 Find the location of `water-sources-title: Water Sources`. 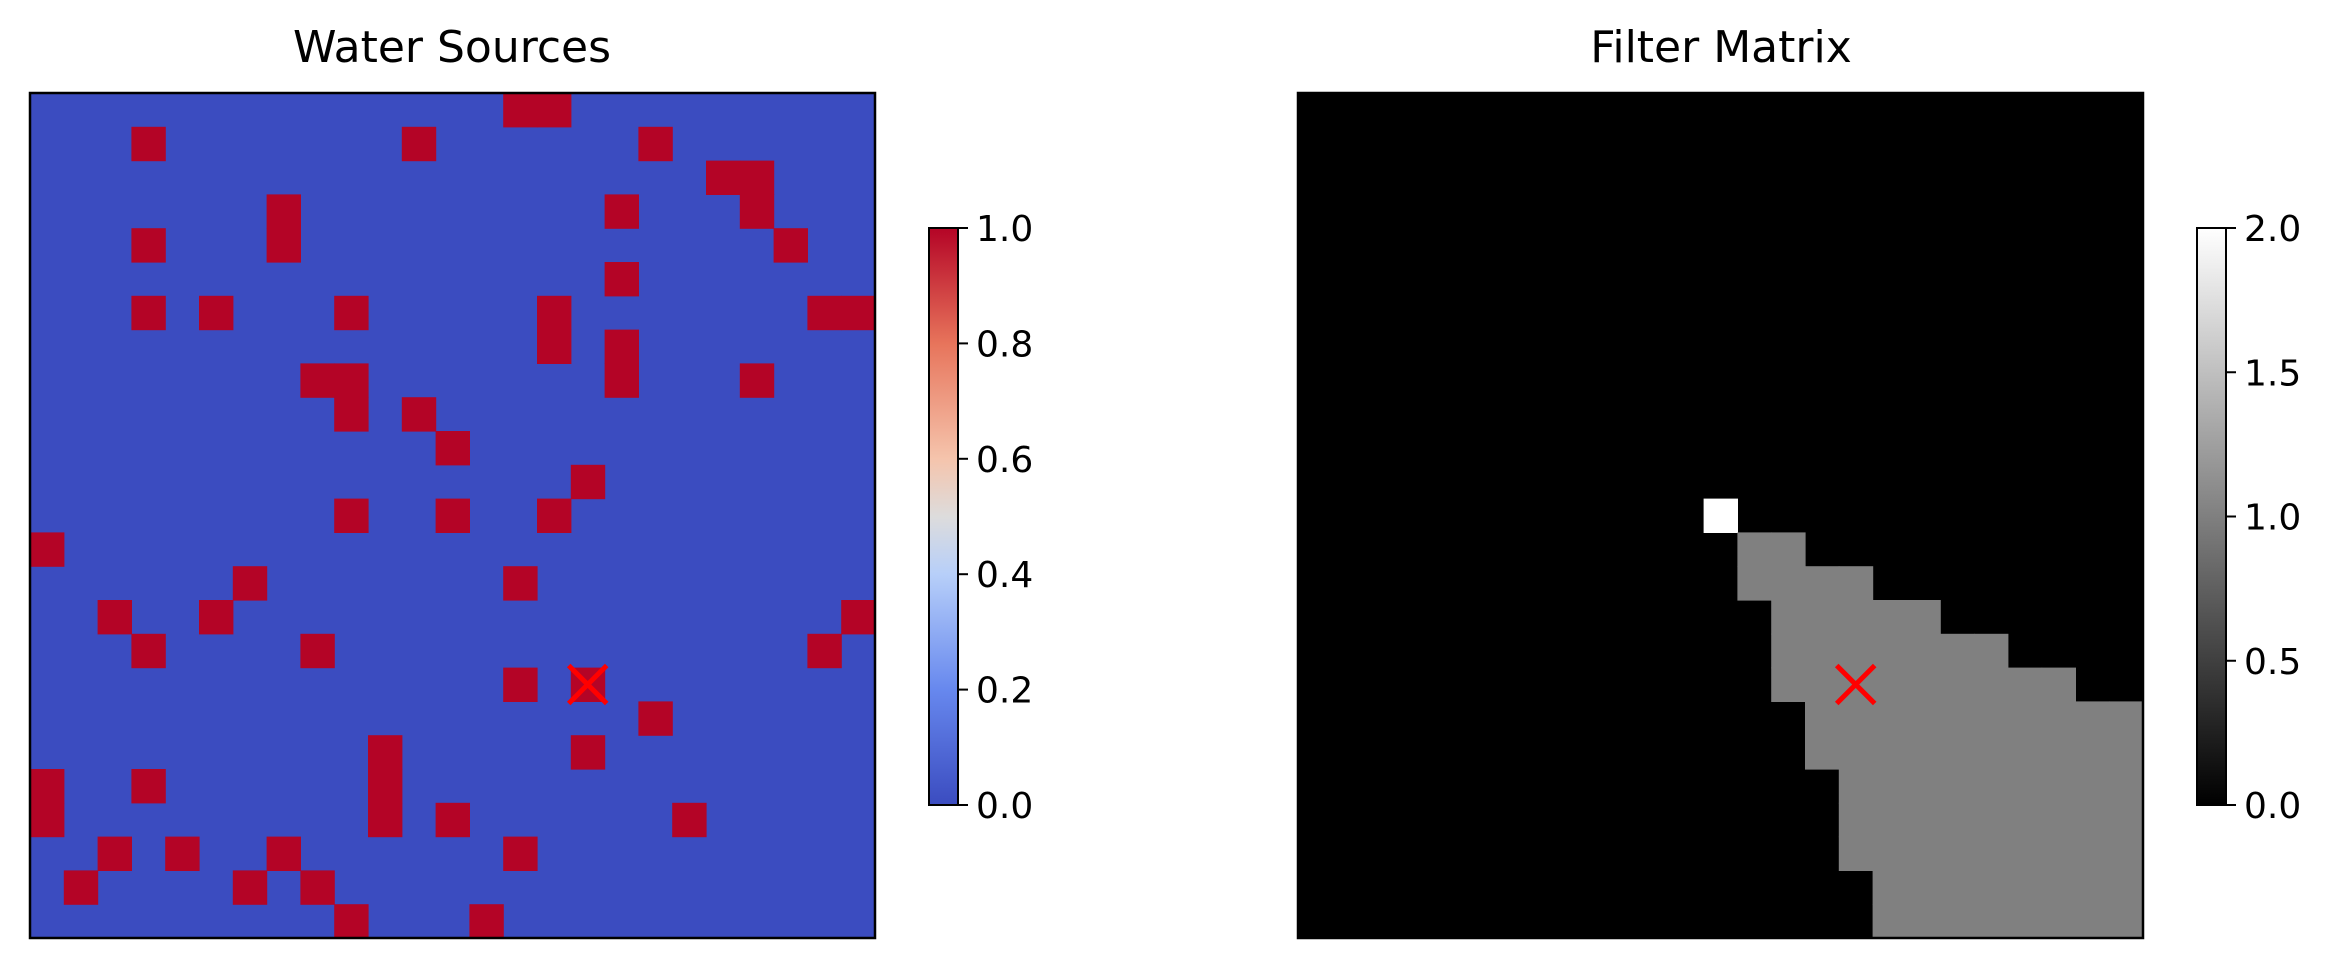

water-sources-title: Water Sources is located at coordinates (452, 47).